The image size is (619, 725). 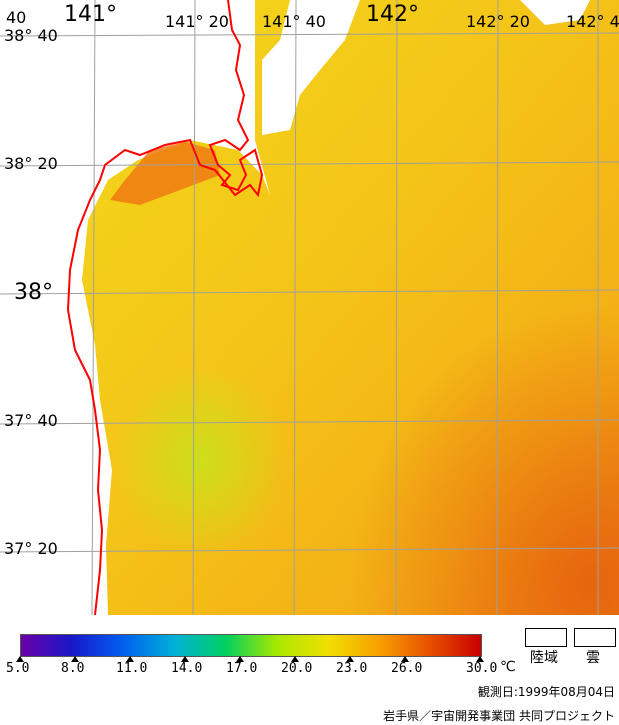 I want to click on longitude-label-142-20: 142° 20, so click(x=498, y=21).